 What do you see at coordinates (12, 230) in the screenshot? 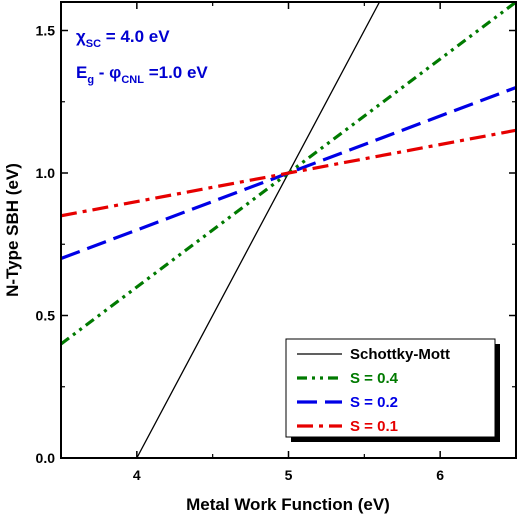
I see `y-axis-title: N-Type SBH (eV)` at bounding box center [12, 230].